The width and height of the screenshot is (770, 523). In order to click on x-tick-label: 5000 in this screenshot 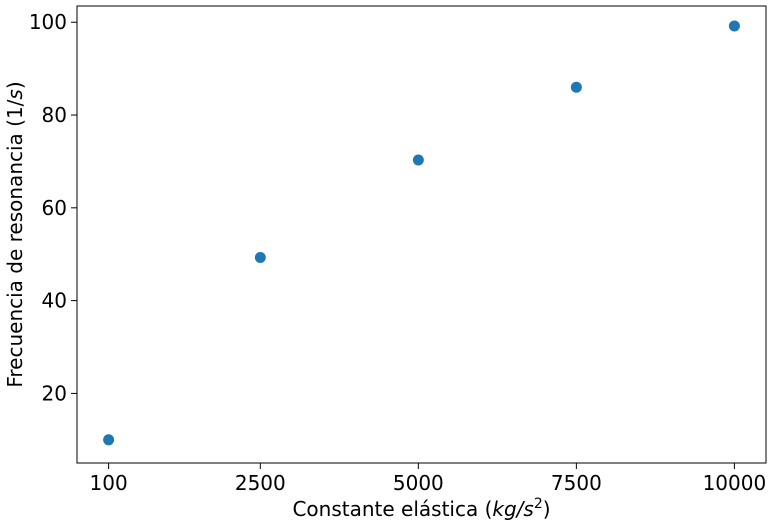, I will do `click(418, 483)`.